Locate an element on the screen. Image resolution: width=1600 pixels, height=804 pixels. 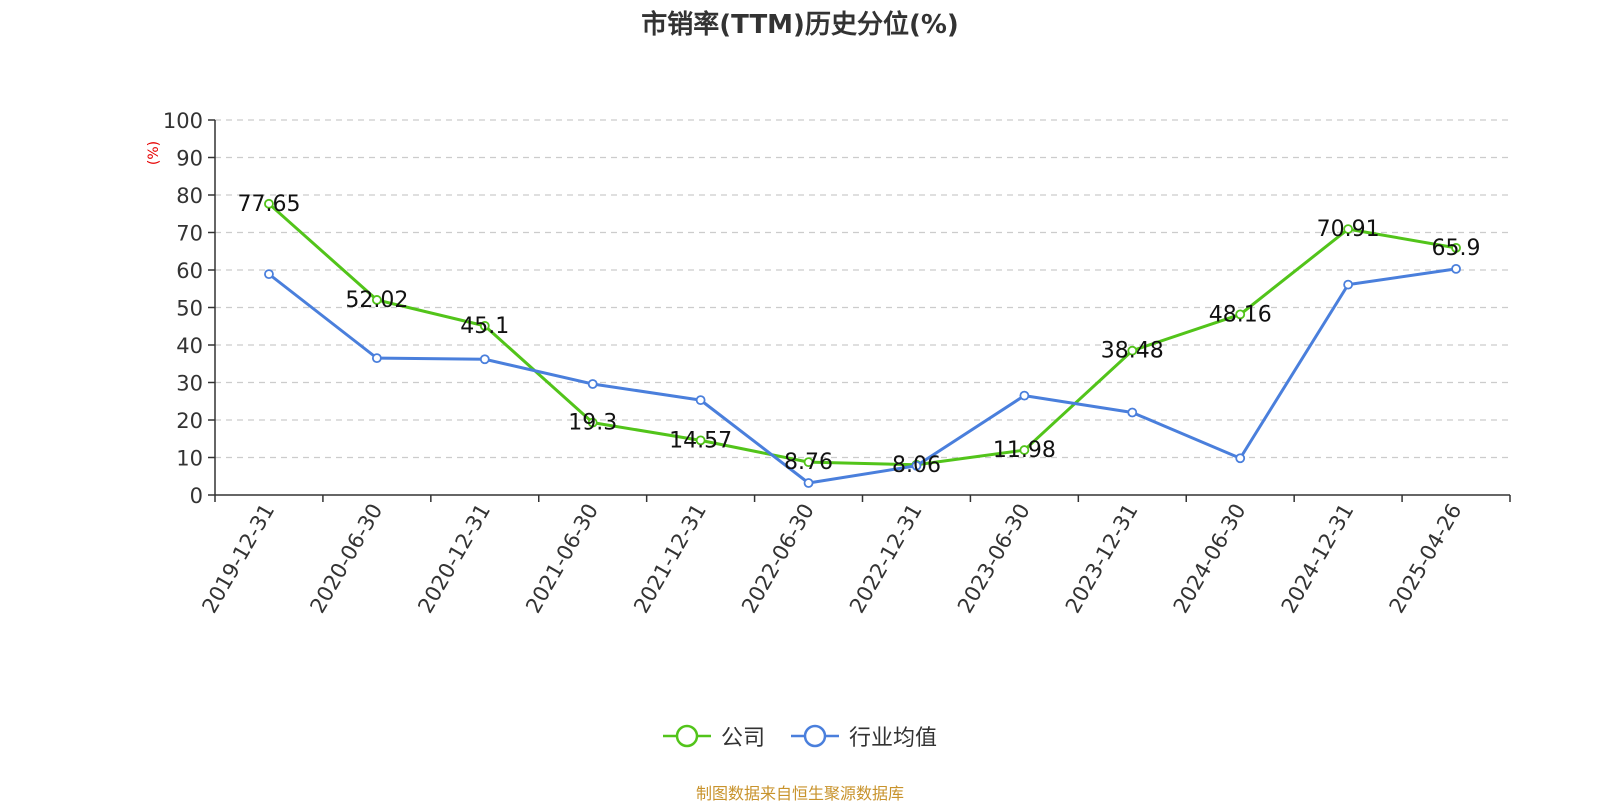
data-label: 52.02 is located at coordinates (376, 300).